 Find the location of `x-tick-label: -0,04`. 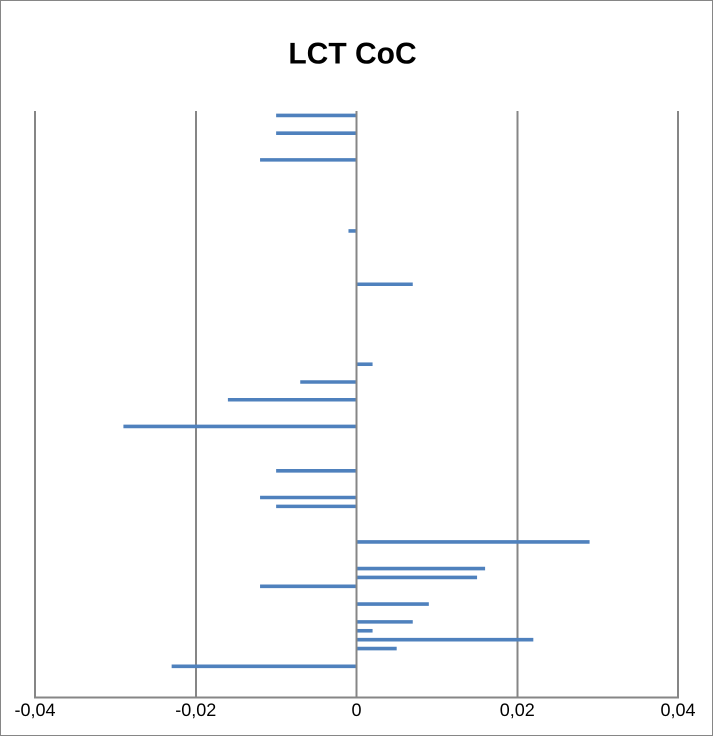

x-tick-label: -0,04 is located at coordinates (35, 710).